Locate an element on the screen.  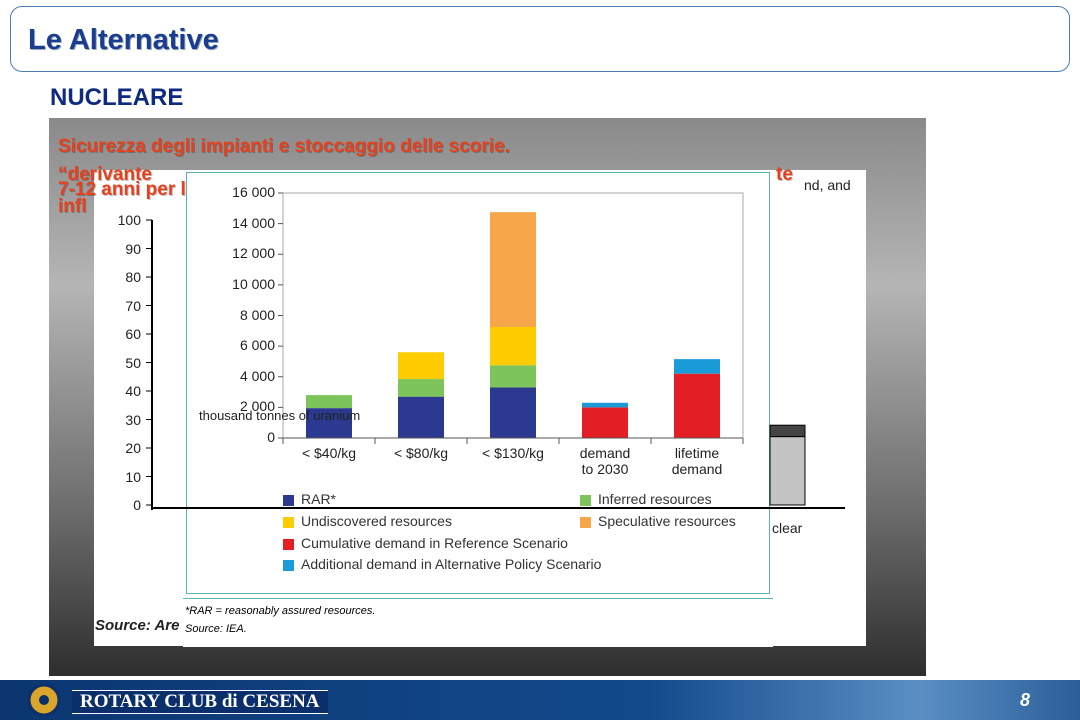
bg-fragment: clear is located at coordinates (787, 528).